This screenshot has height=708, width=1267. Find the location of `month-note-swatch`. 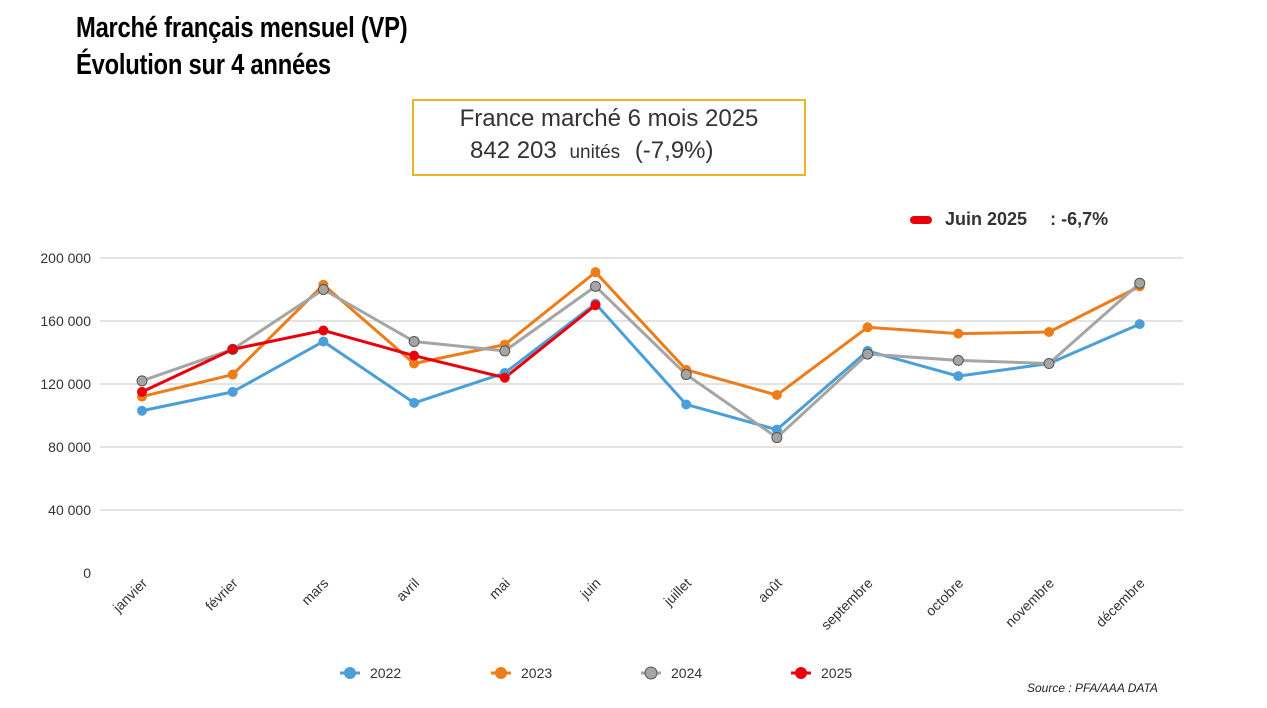

month-note-swatch is located at coordinates (921, 220).